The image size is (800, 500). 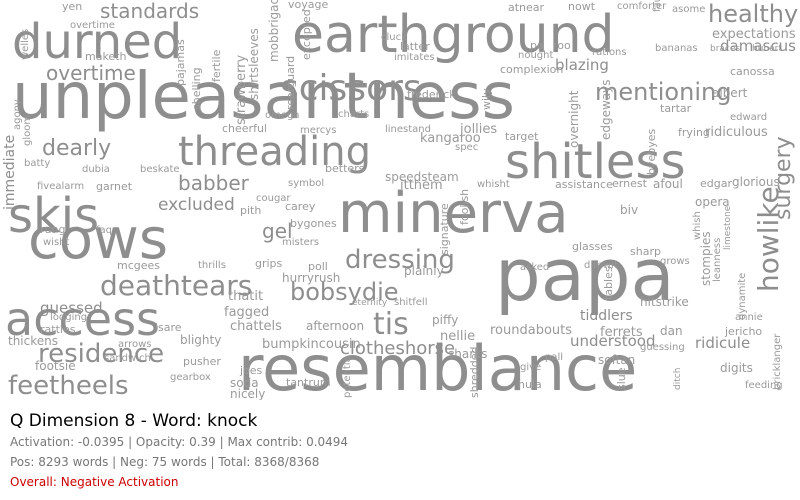 What do you see at coordinates (273, 198) in the screenshot?
I see `cloud-word: cougar` at bounding box center [273, 198].